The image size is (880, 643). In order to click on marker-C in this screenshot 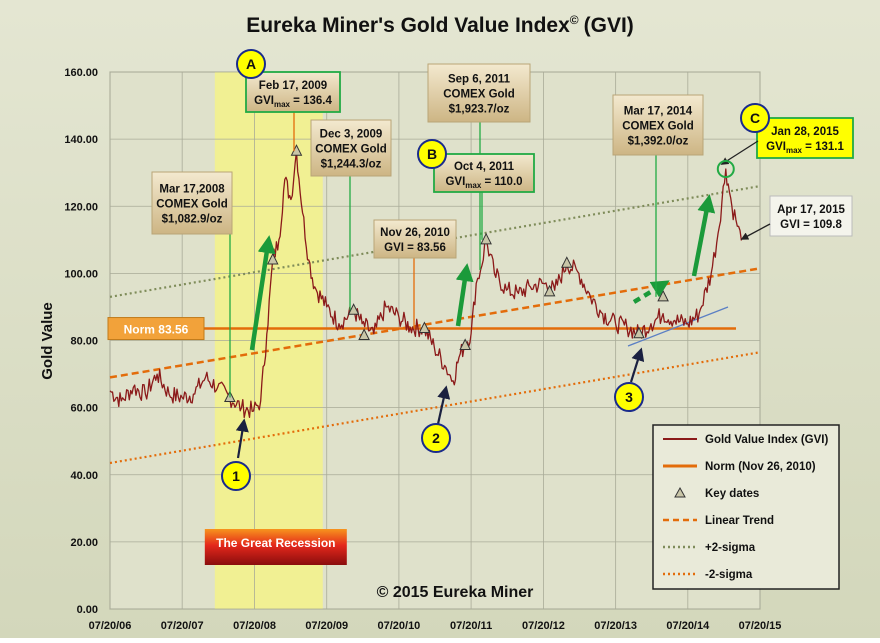, I will do `click(755, 118)`.